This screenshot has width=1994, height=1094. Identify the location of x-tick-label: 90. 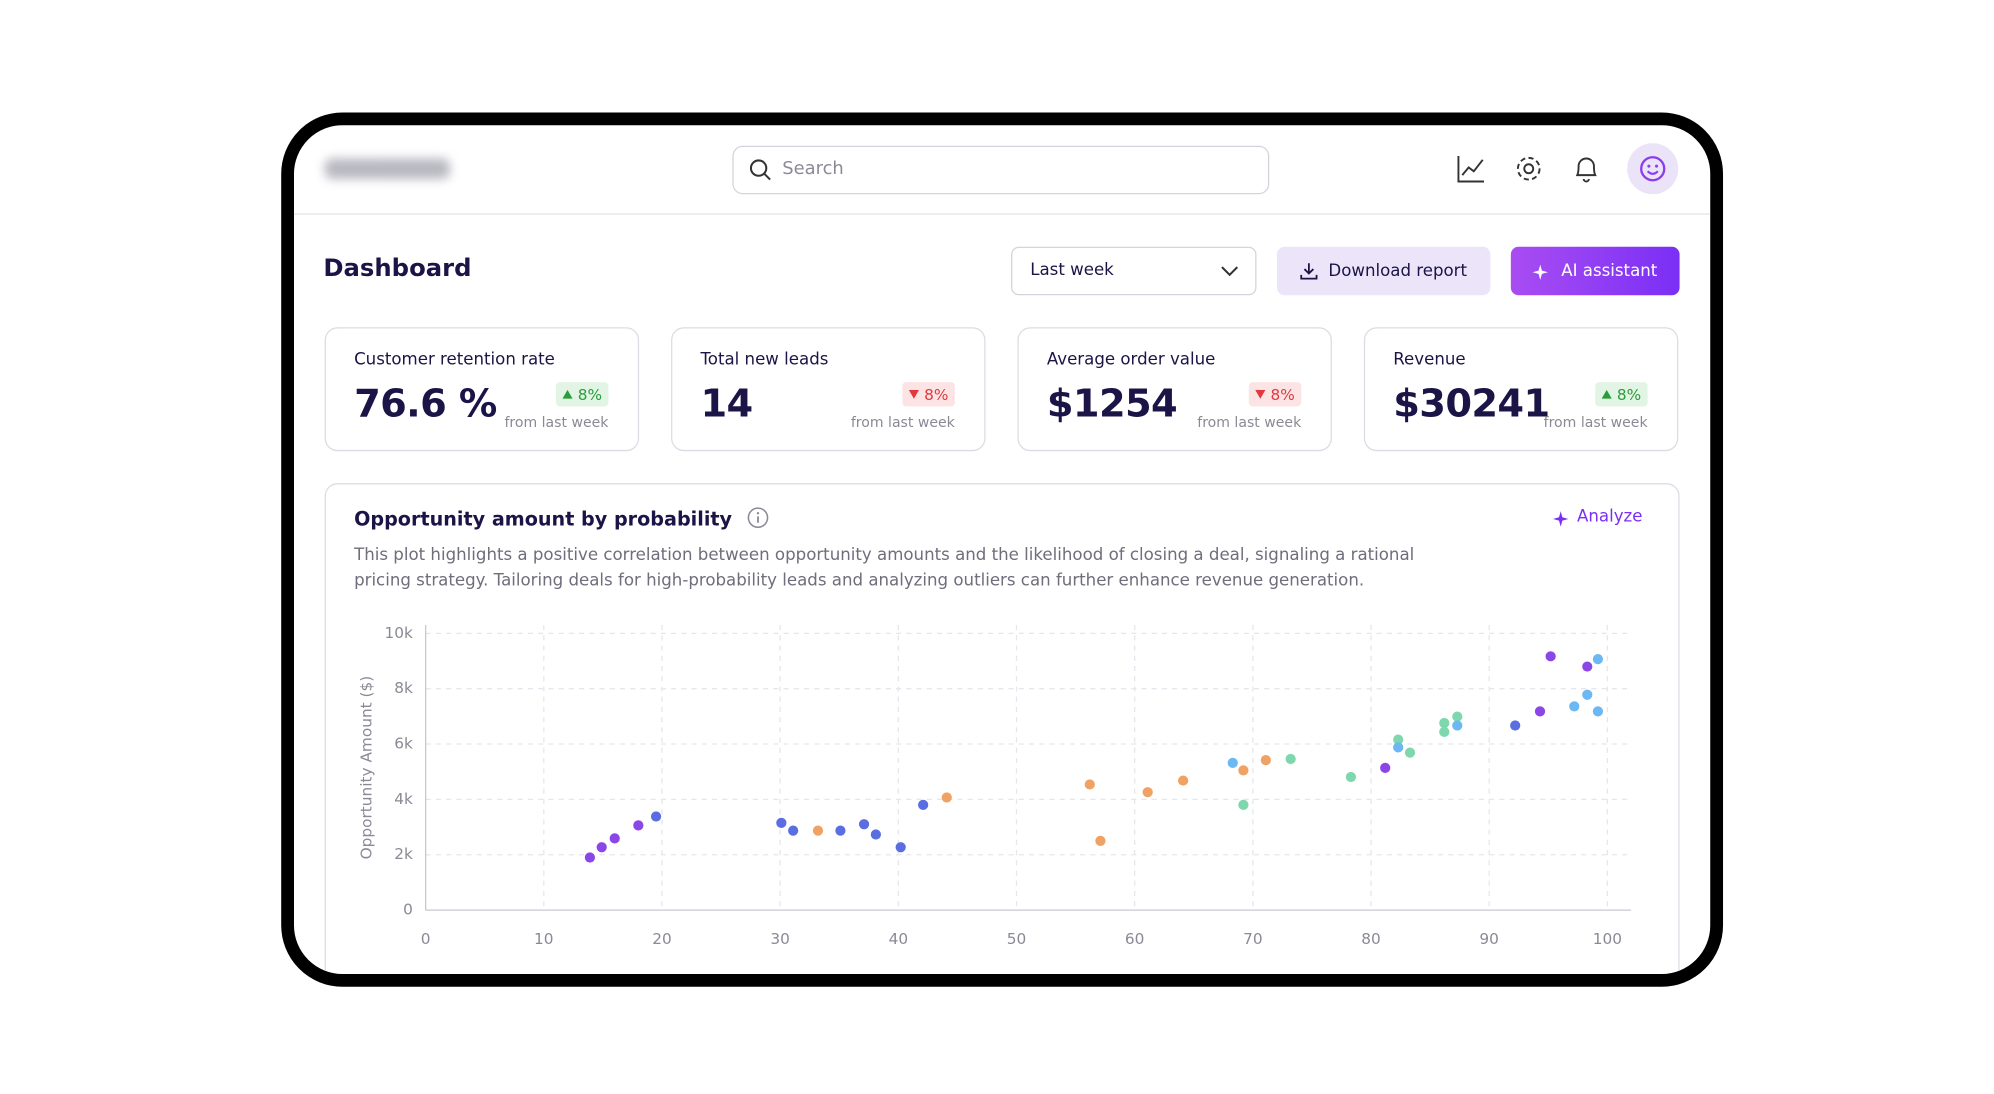
(1489, 939).